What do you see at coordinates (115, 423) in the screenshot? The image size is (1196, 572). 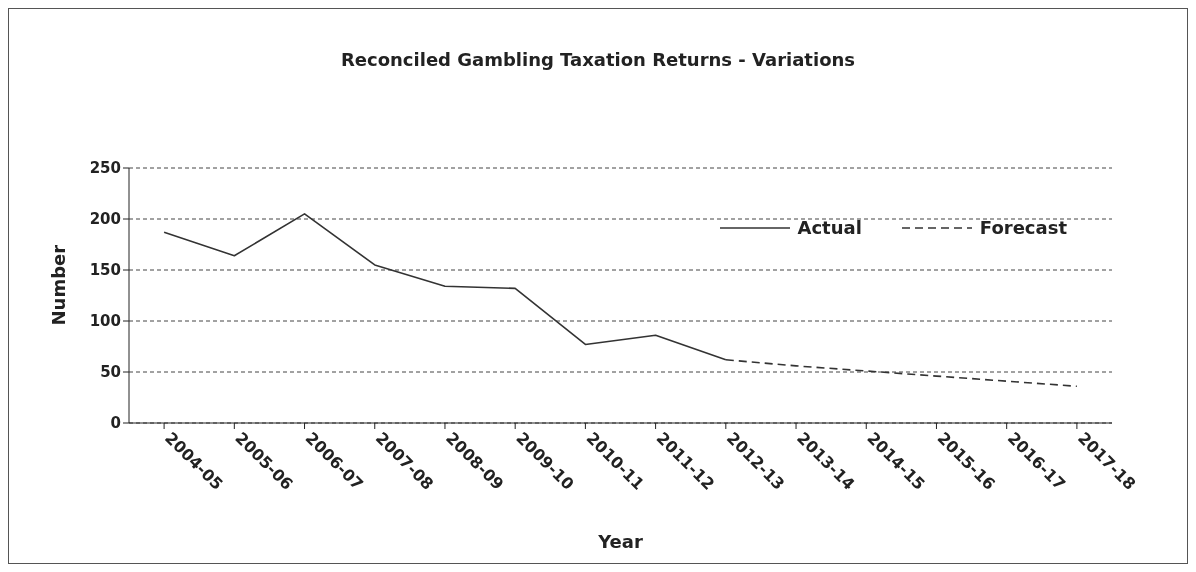 I see `y-tick-label: 0` at bounding box center [115, 423].